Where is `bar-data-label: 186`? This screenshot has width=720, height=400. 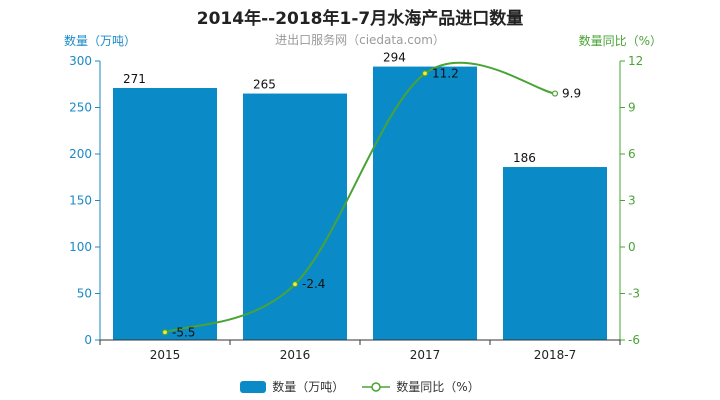 bar-data-label: 186 is located at coordinates (524, 158).